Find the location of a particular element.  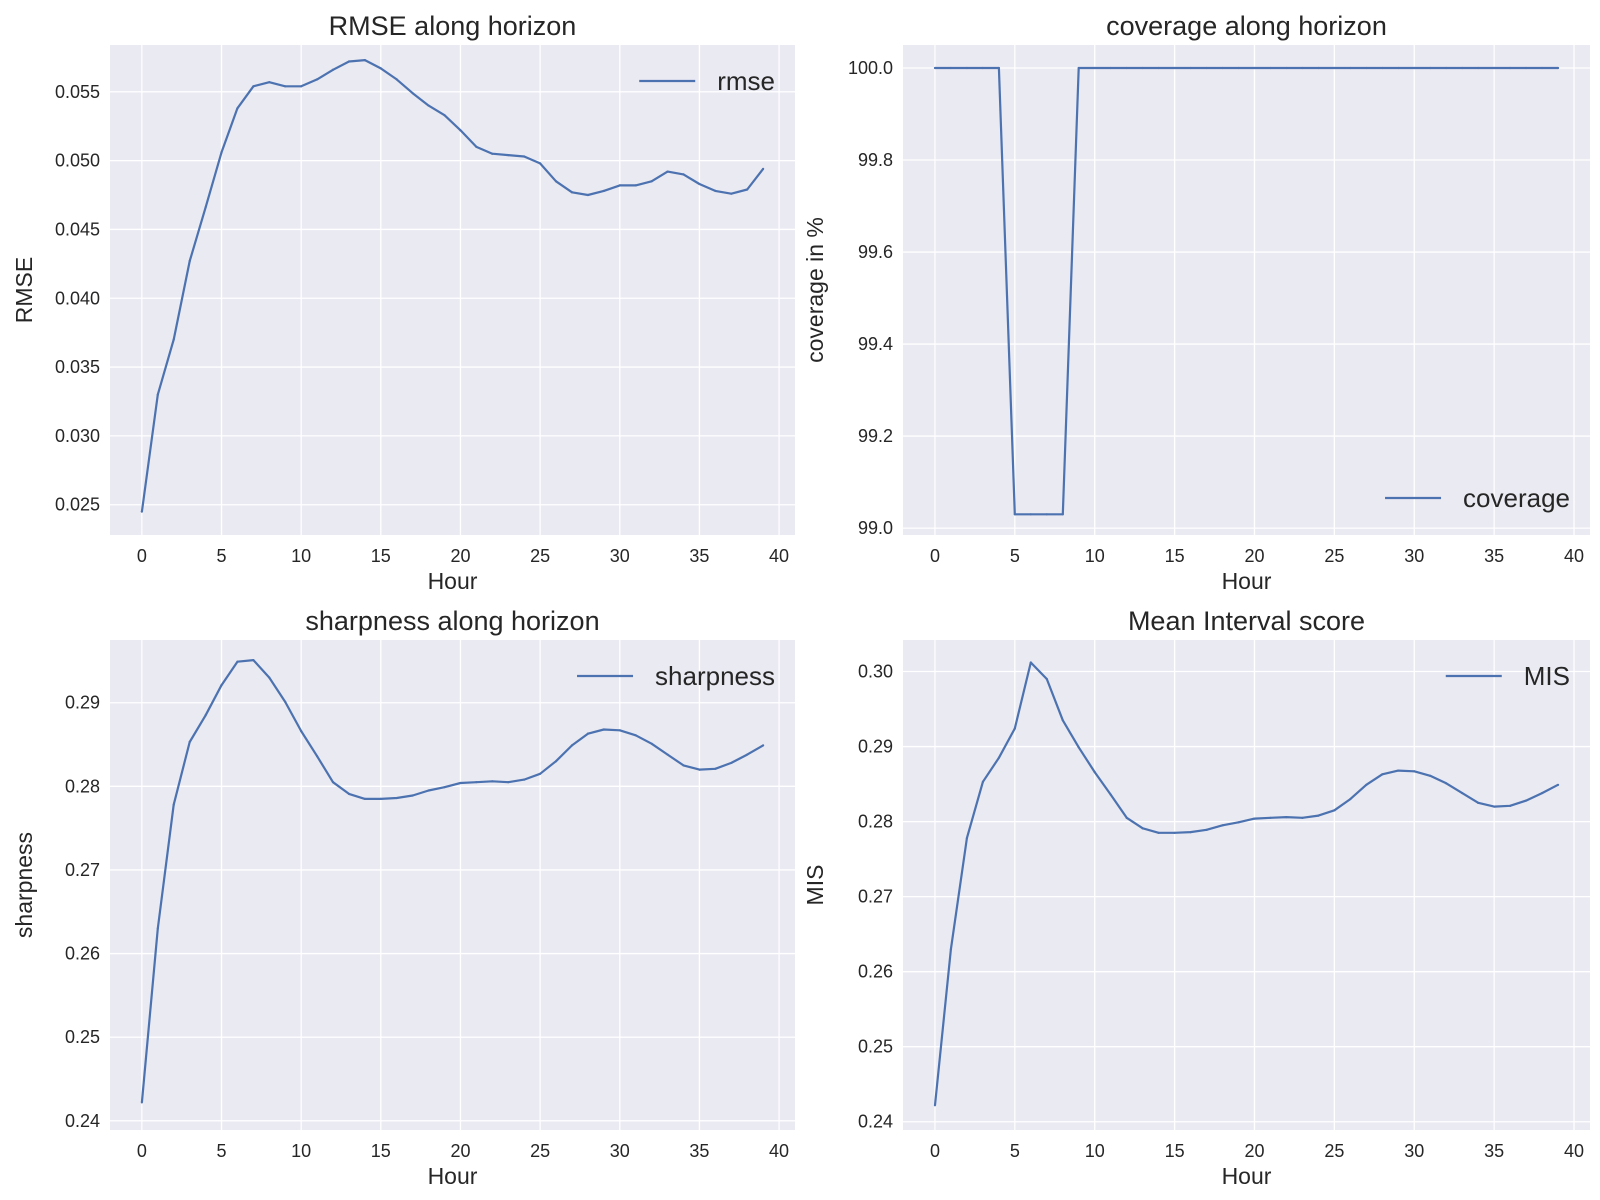

series-line-sharpness is located at coordinates (452, 880).